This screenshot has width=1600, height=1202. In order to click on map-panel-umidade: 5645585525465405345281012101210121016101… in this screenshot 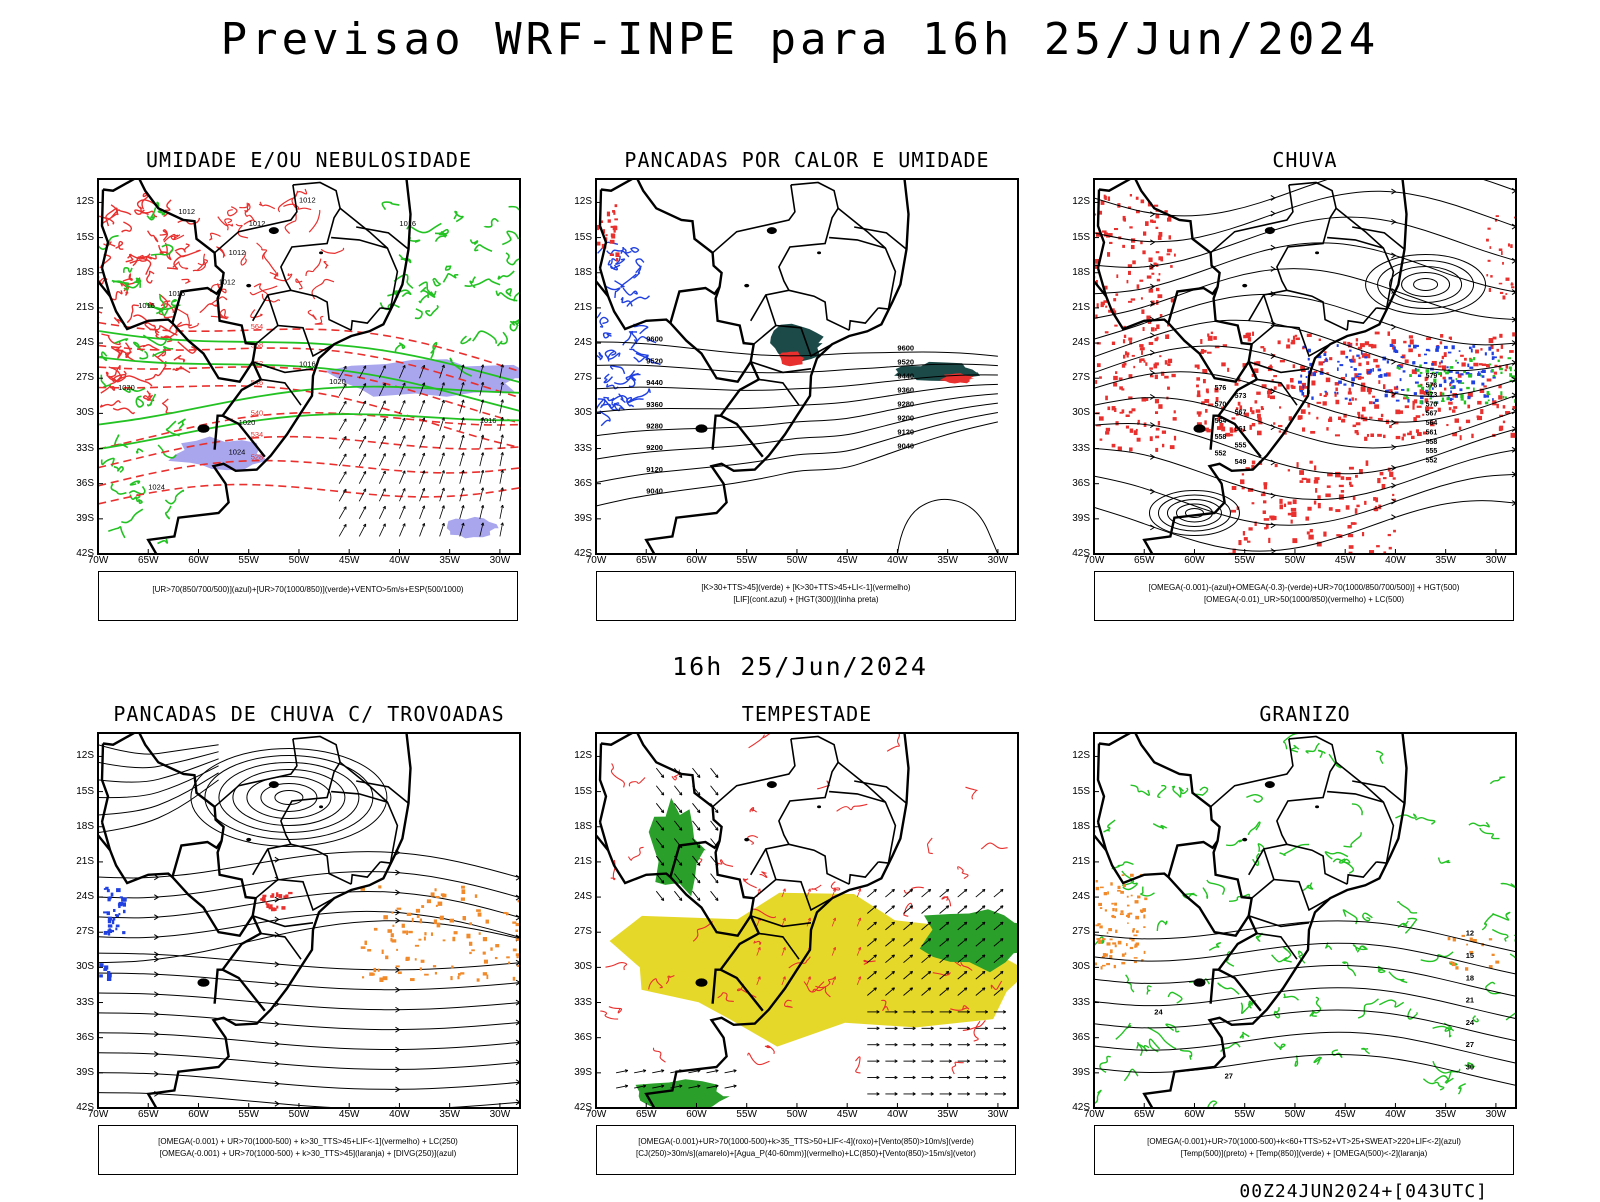, I will do `click(309, 366)`.